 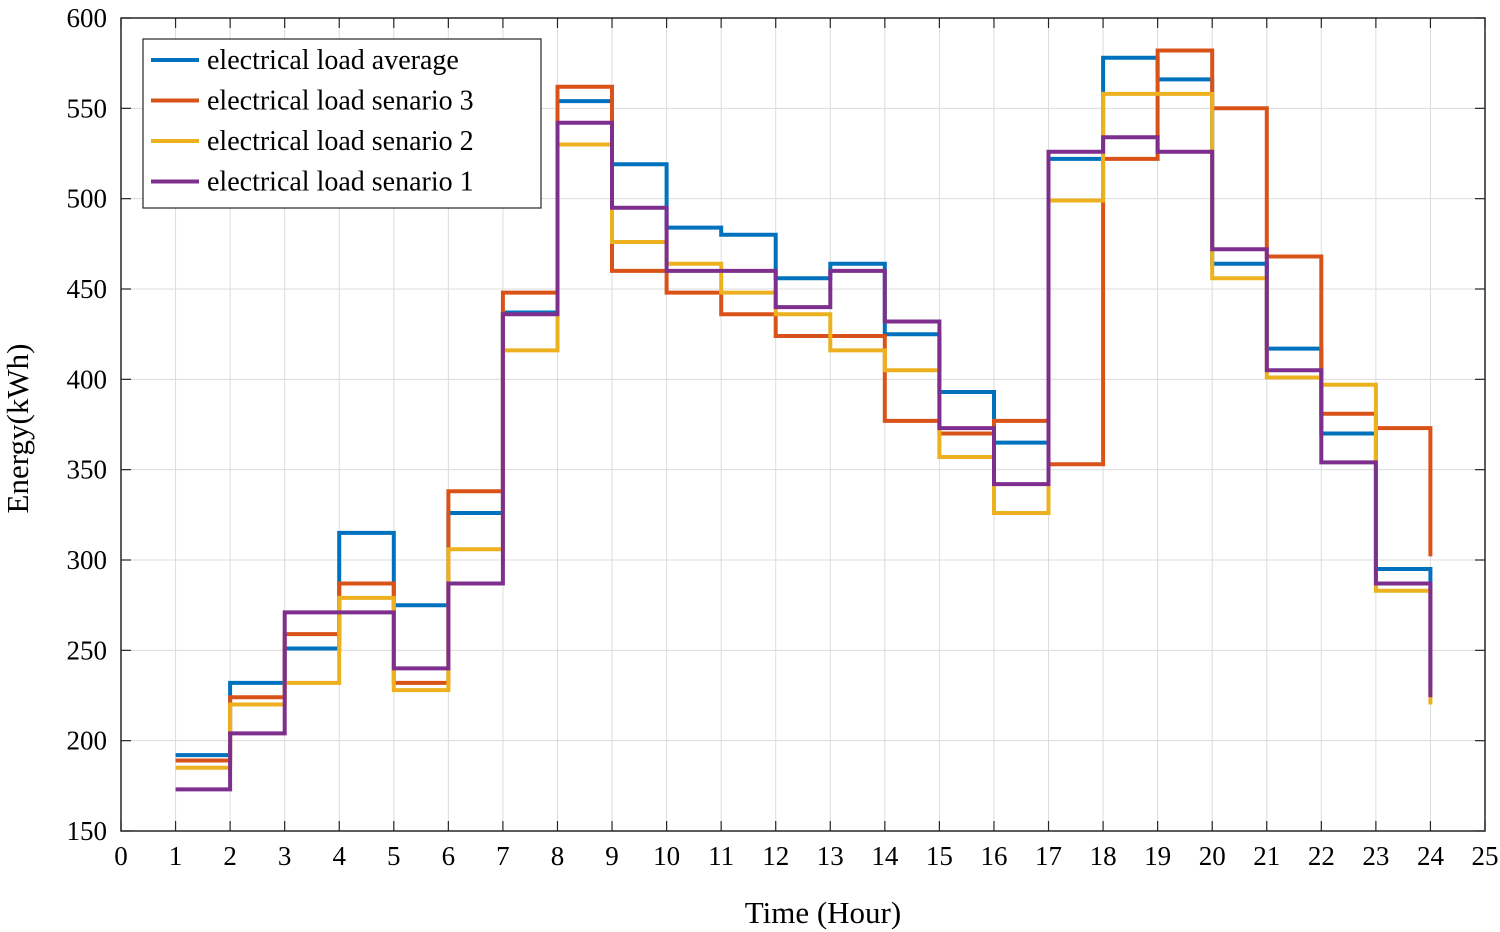 What do you see at coordinates (612, 856) in the screenshot?
I see `x-tick-label: 9` at bounding box center [612, 856].